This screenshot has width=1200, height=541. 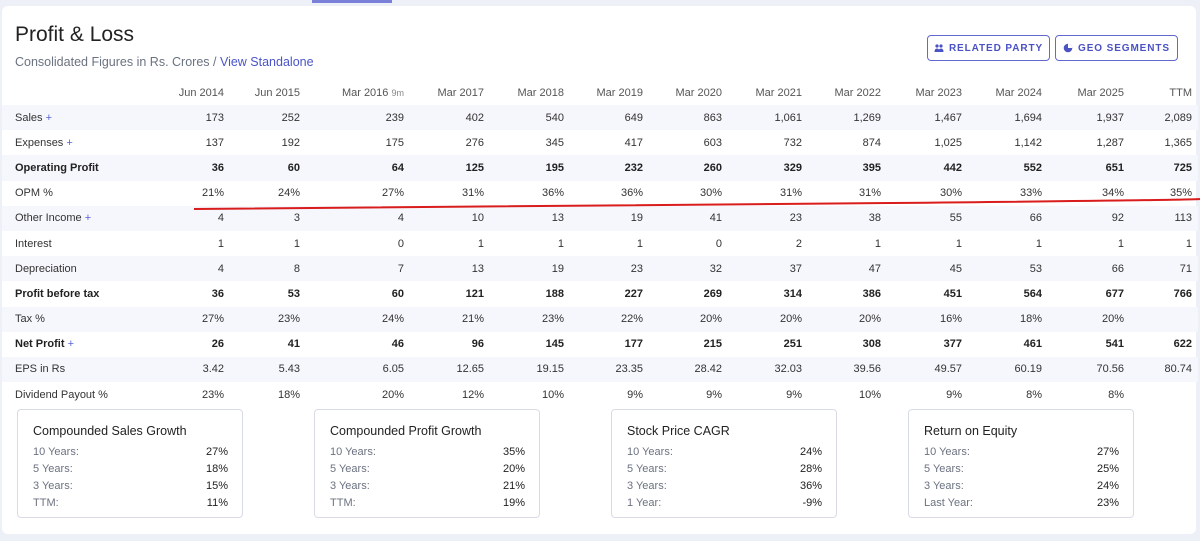 I want to click on table-cell: 37, so click(x=768, y=269).